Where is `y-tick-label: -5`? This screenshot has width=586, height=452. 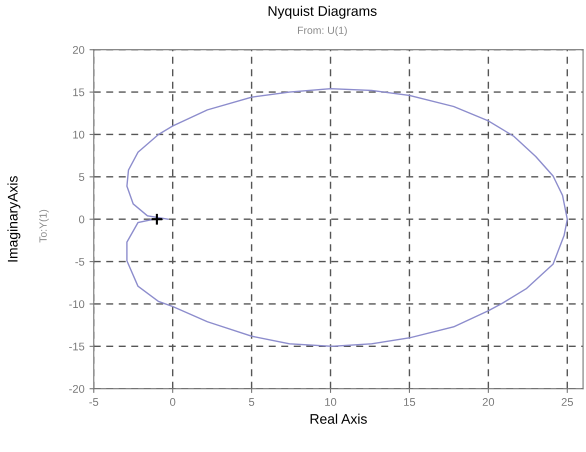
y-tick-label: -5 is located at coordinates (79, 262).